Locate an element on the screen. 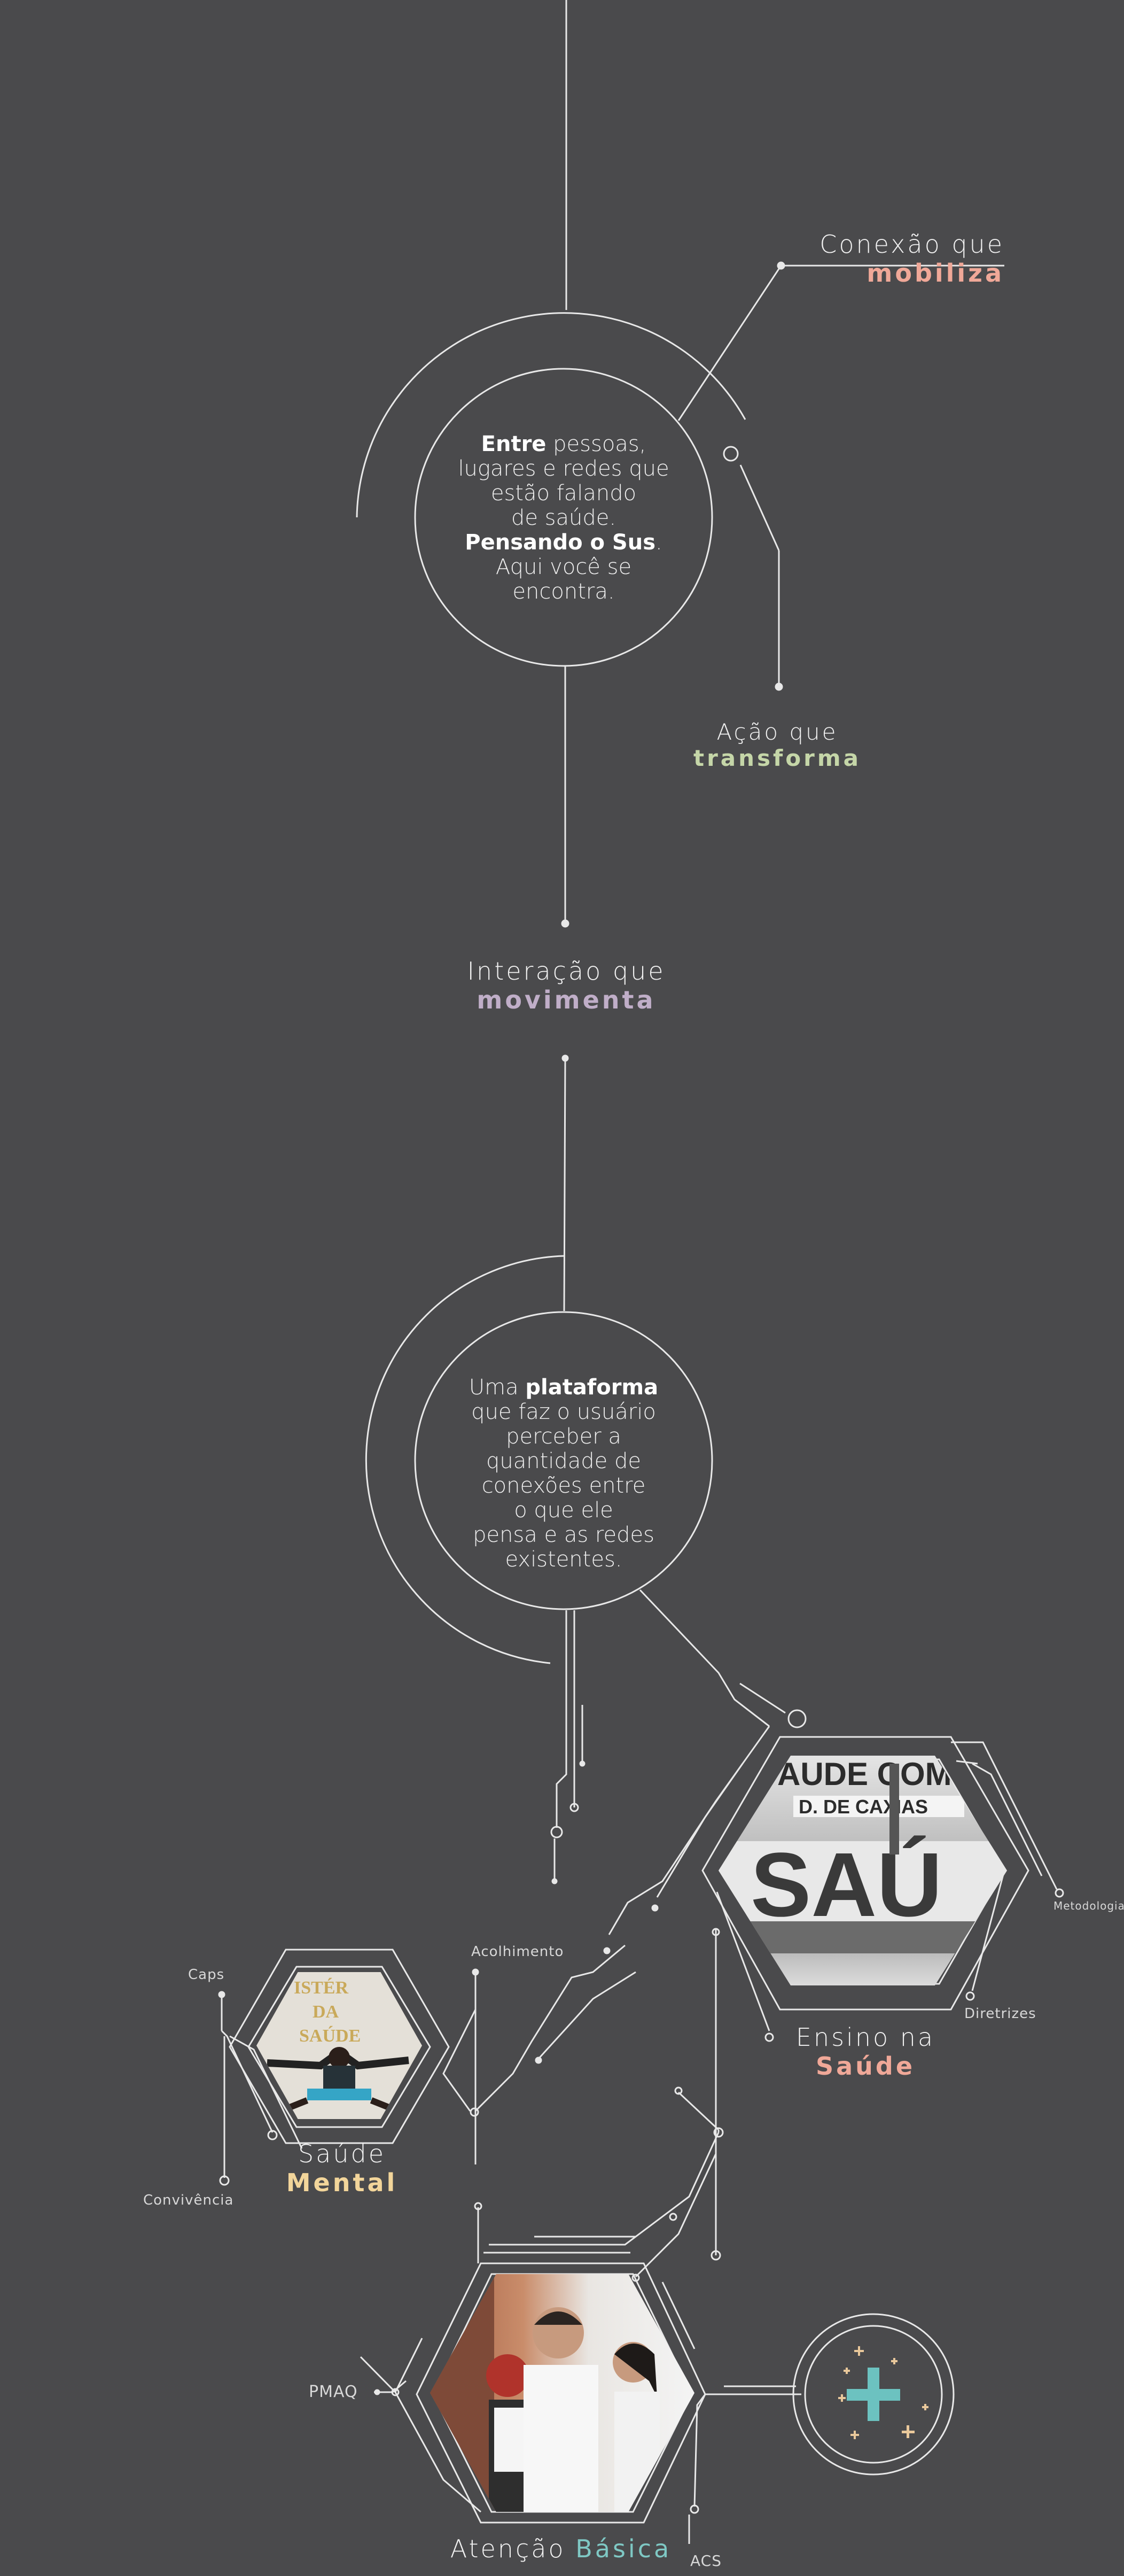 The image size is (1124, 2576). ensino-label: Ensino na Saúde is located at coordinates (865, 2052).